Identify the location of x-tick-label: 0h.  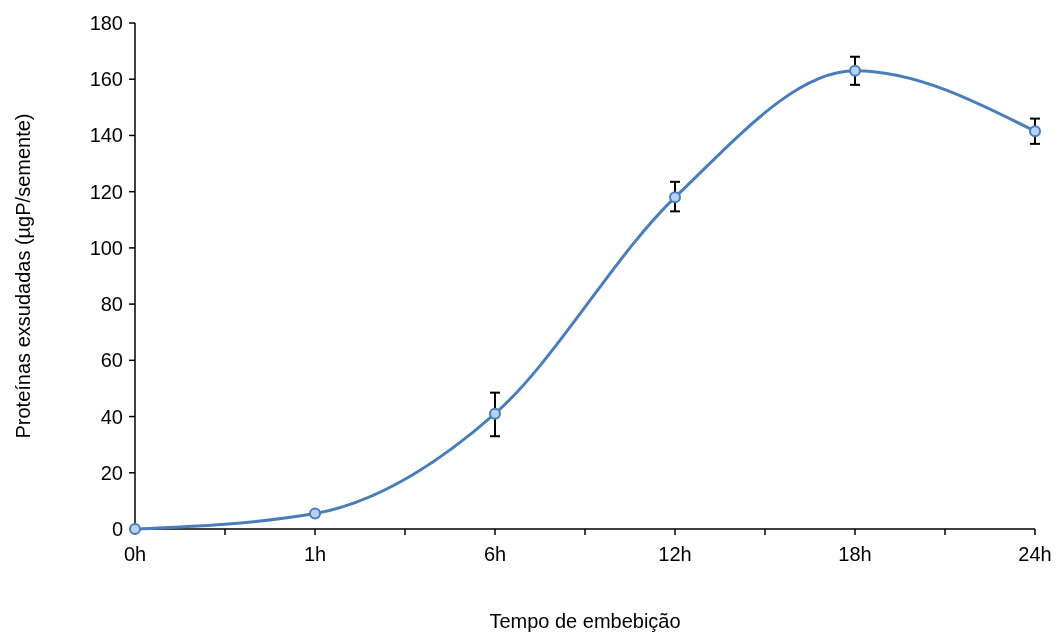
(135, 554).